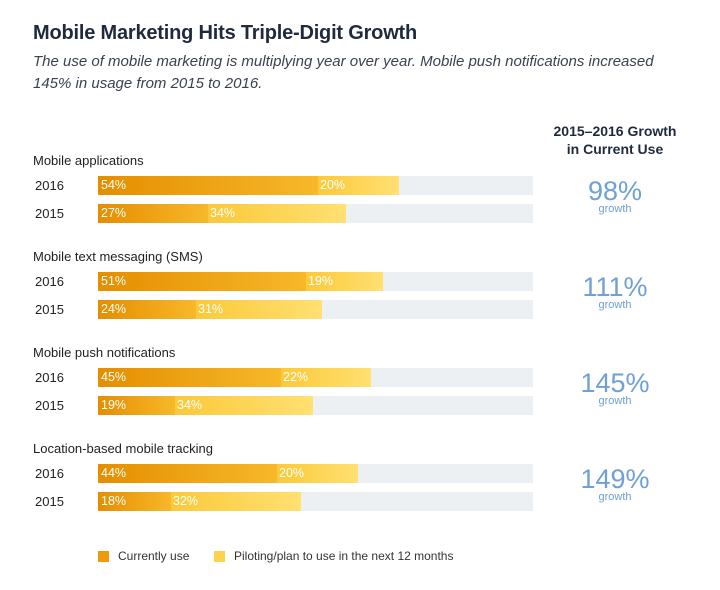  I want to click on bar-track-mobile-push-notifications-2015: 19% 34%, so click(315, 405).